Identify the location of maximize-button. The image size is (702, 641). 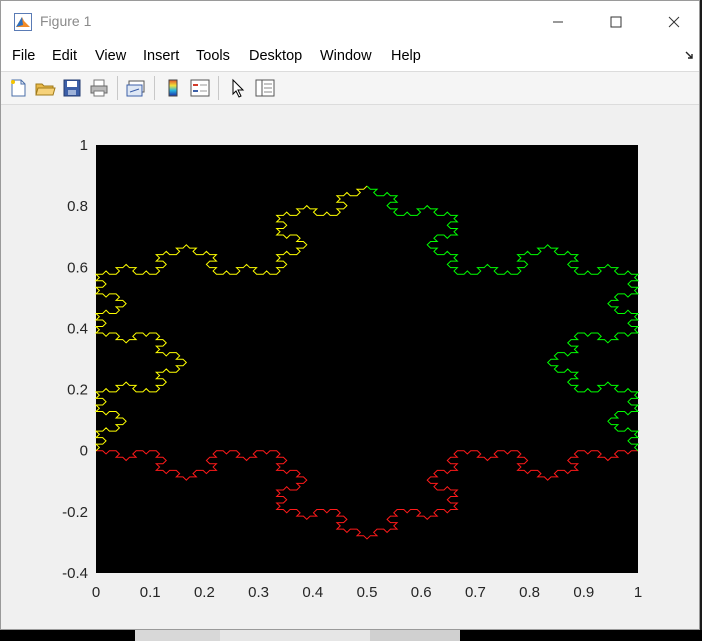
(616, 22).